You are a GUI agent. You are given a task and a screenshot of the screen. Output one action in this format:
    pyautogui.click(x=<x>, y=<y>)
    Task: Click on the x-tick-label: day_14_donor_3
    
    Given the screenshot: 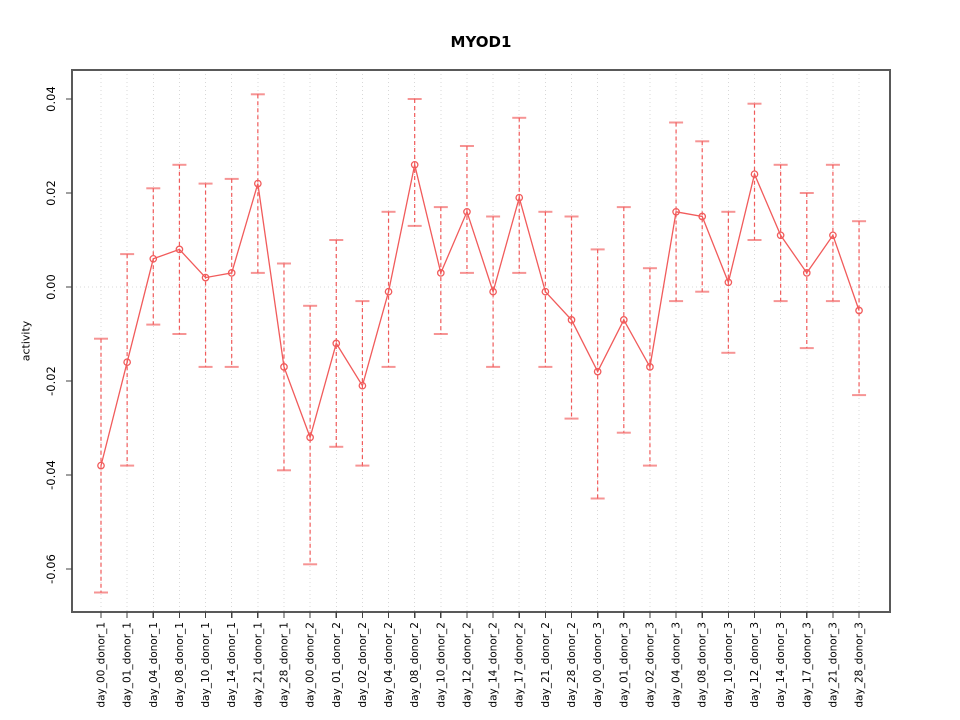 What is the action you would take?
    pyautogui.click(x=781, y=665)
    